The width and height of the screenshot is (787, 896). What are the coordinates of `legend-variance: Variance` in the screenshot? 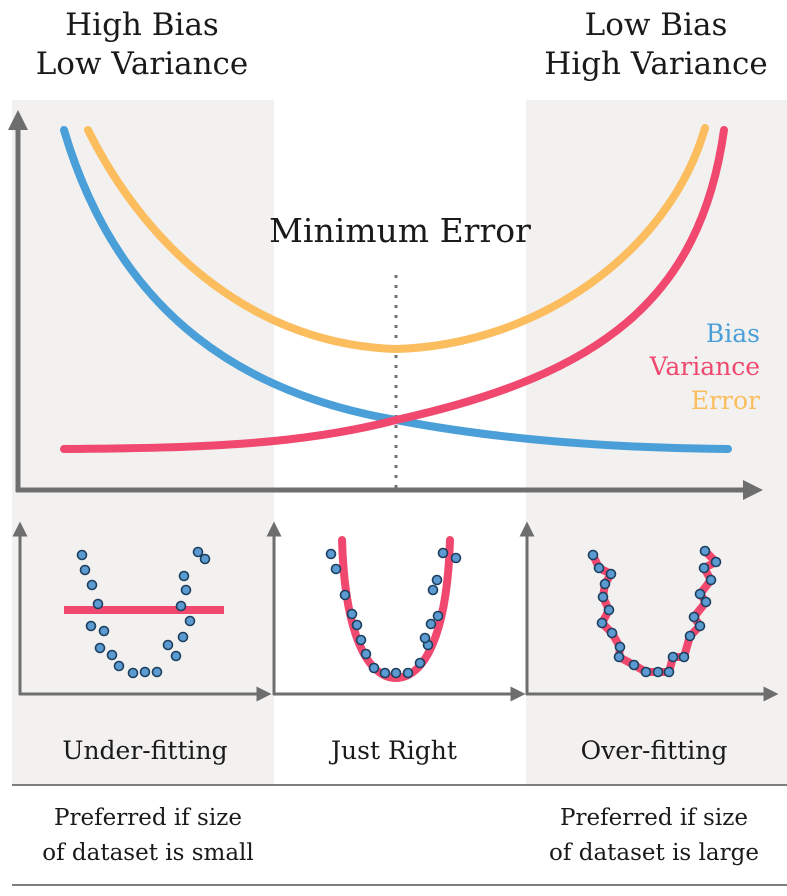 It's located at (704, 366).